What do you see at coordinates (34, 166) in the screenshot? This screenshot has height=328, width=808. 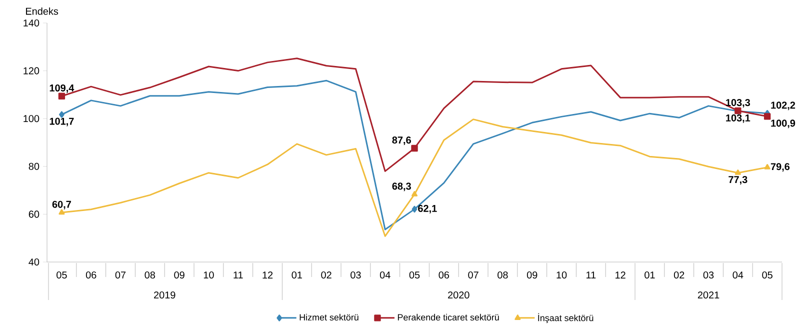 I see `y-tick-label: 80` at bounding box center [34, 166].